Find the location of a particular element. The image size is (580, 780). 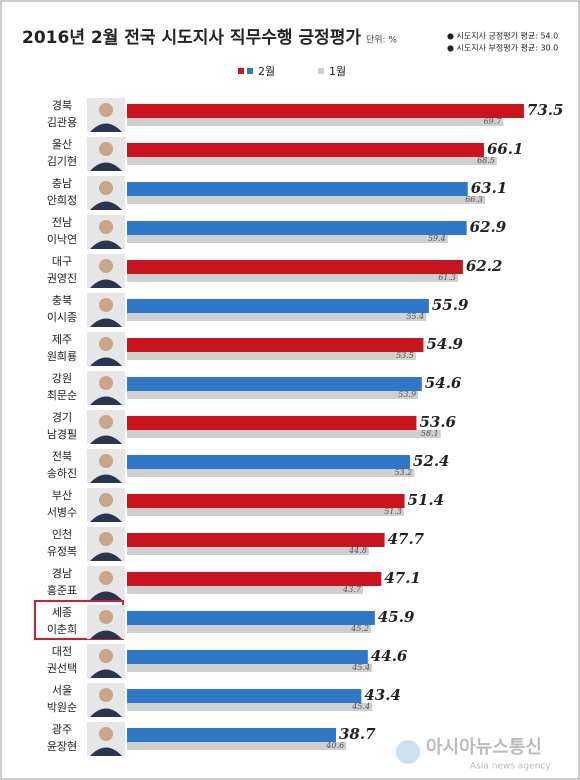

category-label: 서울 is located at coordinates (62, 690).